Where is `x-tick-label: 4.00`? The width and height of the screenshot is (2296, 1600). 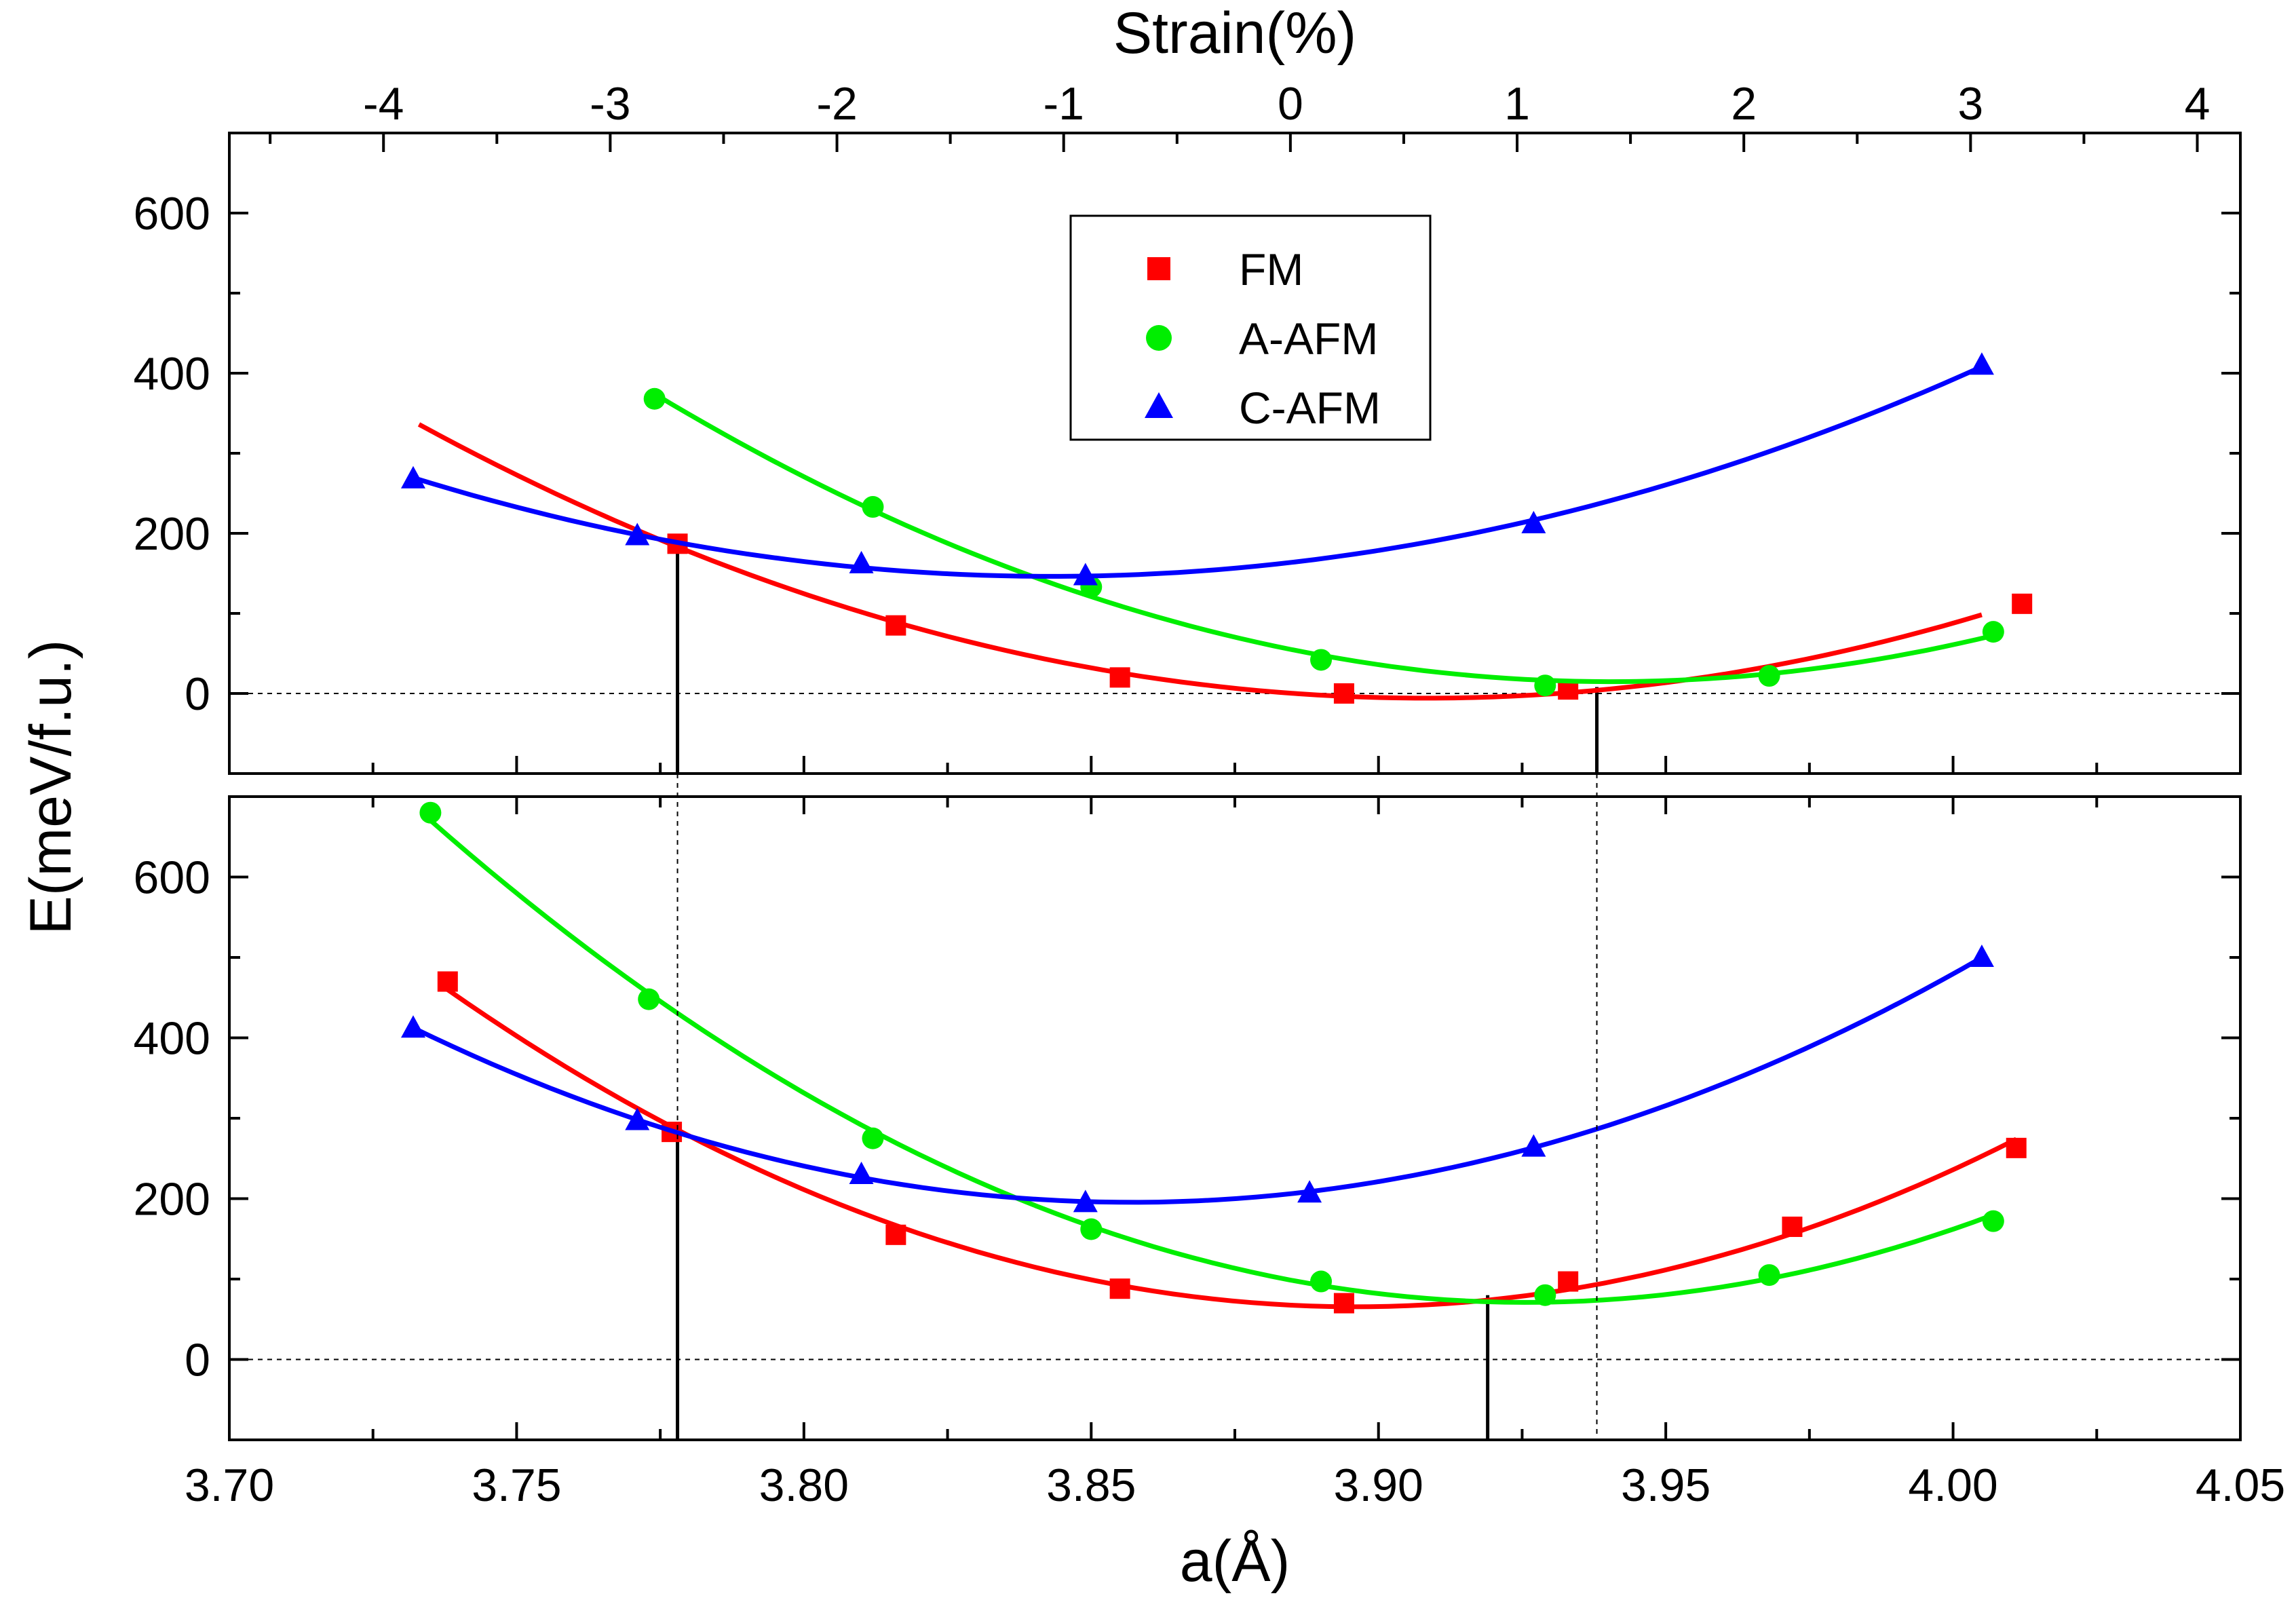
x-tick-label: 4.00 is located at coordinates (1952, 1485).